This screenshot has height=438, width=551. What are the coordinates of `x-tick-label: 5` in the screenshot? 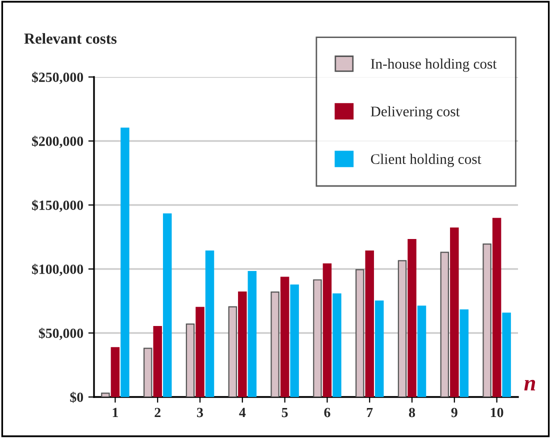 It's located at (285, 413).